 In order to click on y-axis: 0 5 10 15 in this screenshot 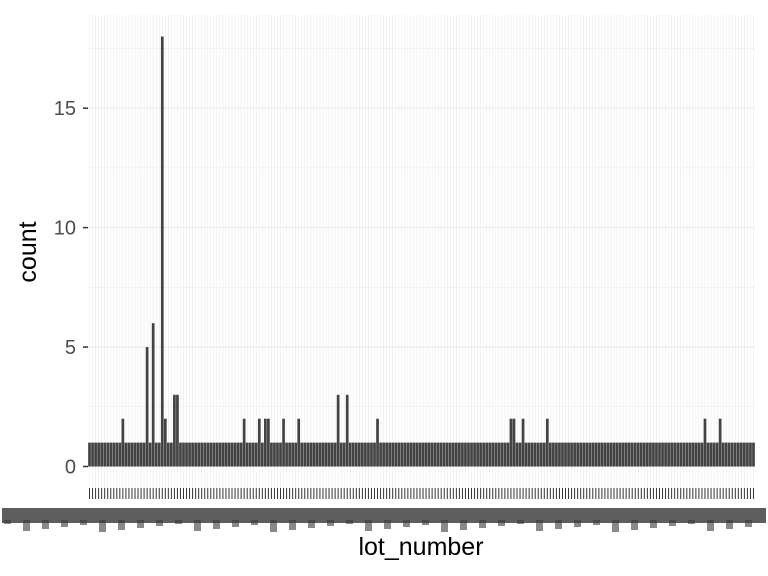, I will do `click(71, 288)`.